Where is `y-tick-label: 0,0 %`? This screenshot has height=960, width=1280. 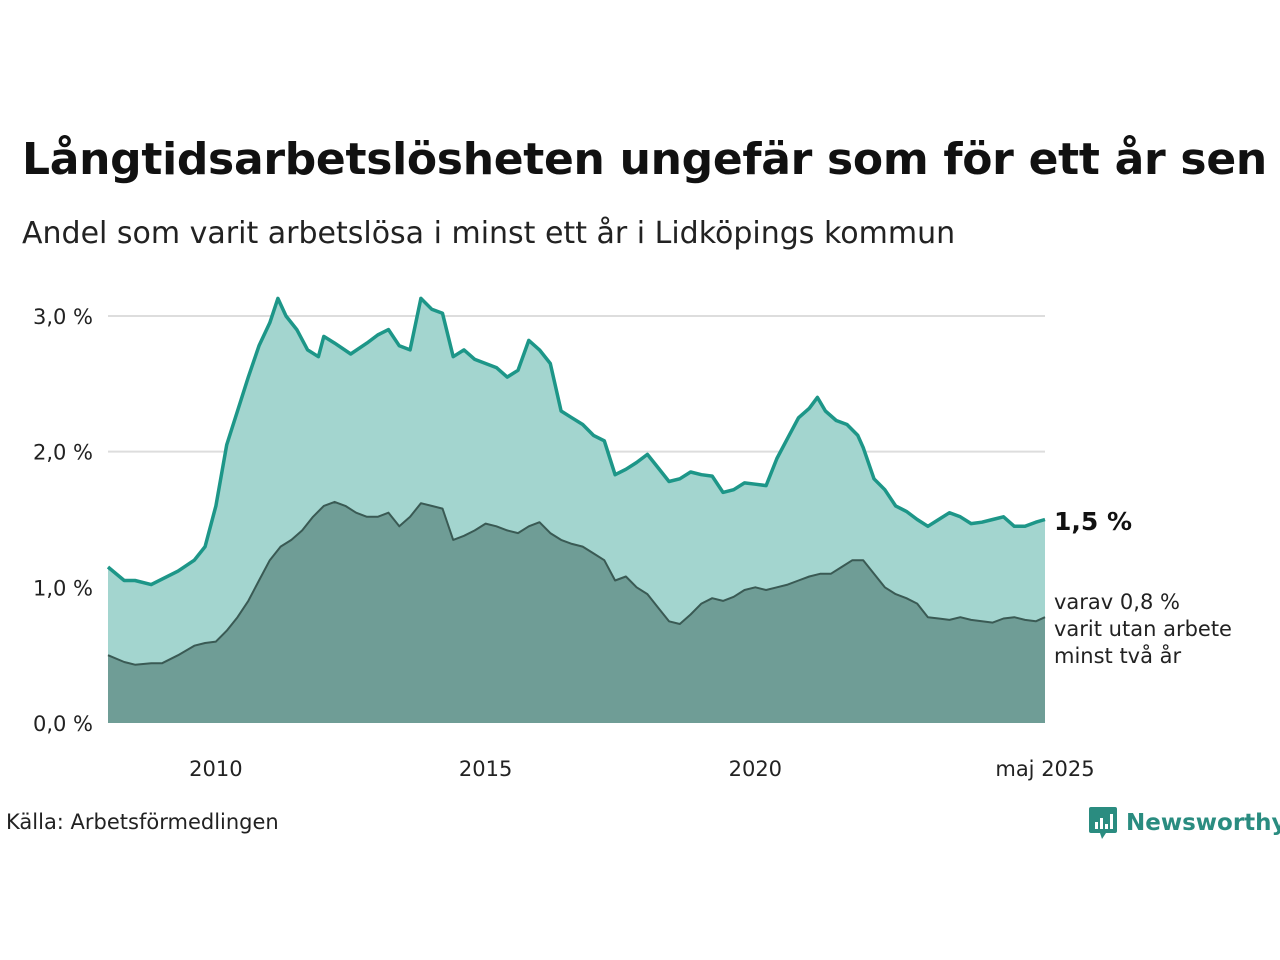 y-tick-label: 0,0 % is located at coordinates (63, 724).